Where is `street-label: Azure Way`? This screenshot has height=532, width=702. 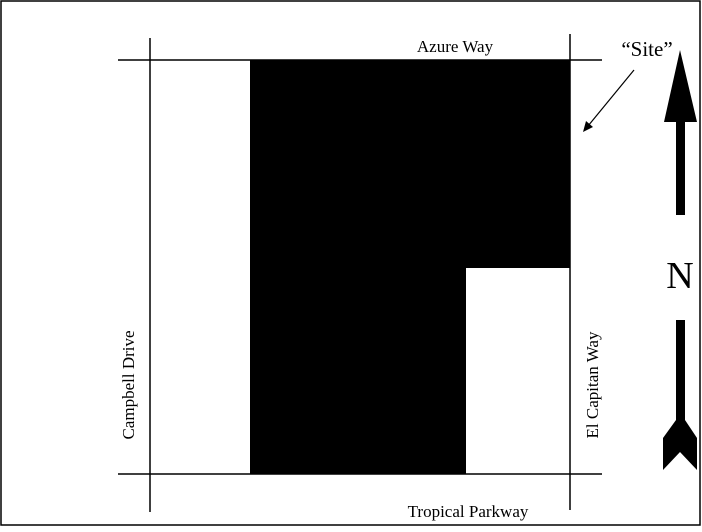 street-label: Azure Way is located at coordinates (455, 46).